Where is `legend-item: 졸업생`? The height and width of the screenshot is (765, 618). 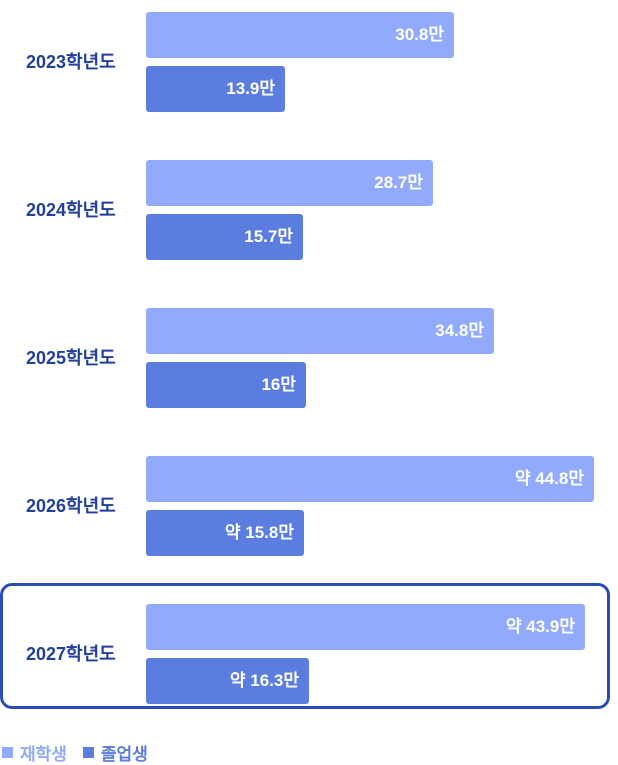 legend-item: 졸업생 is located at coordinates (115, 752).